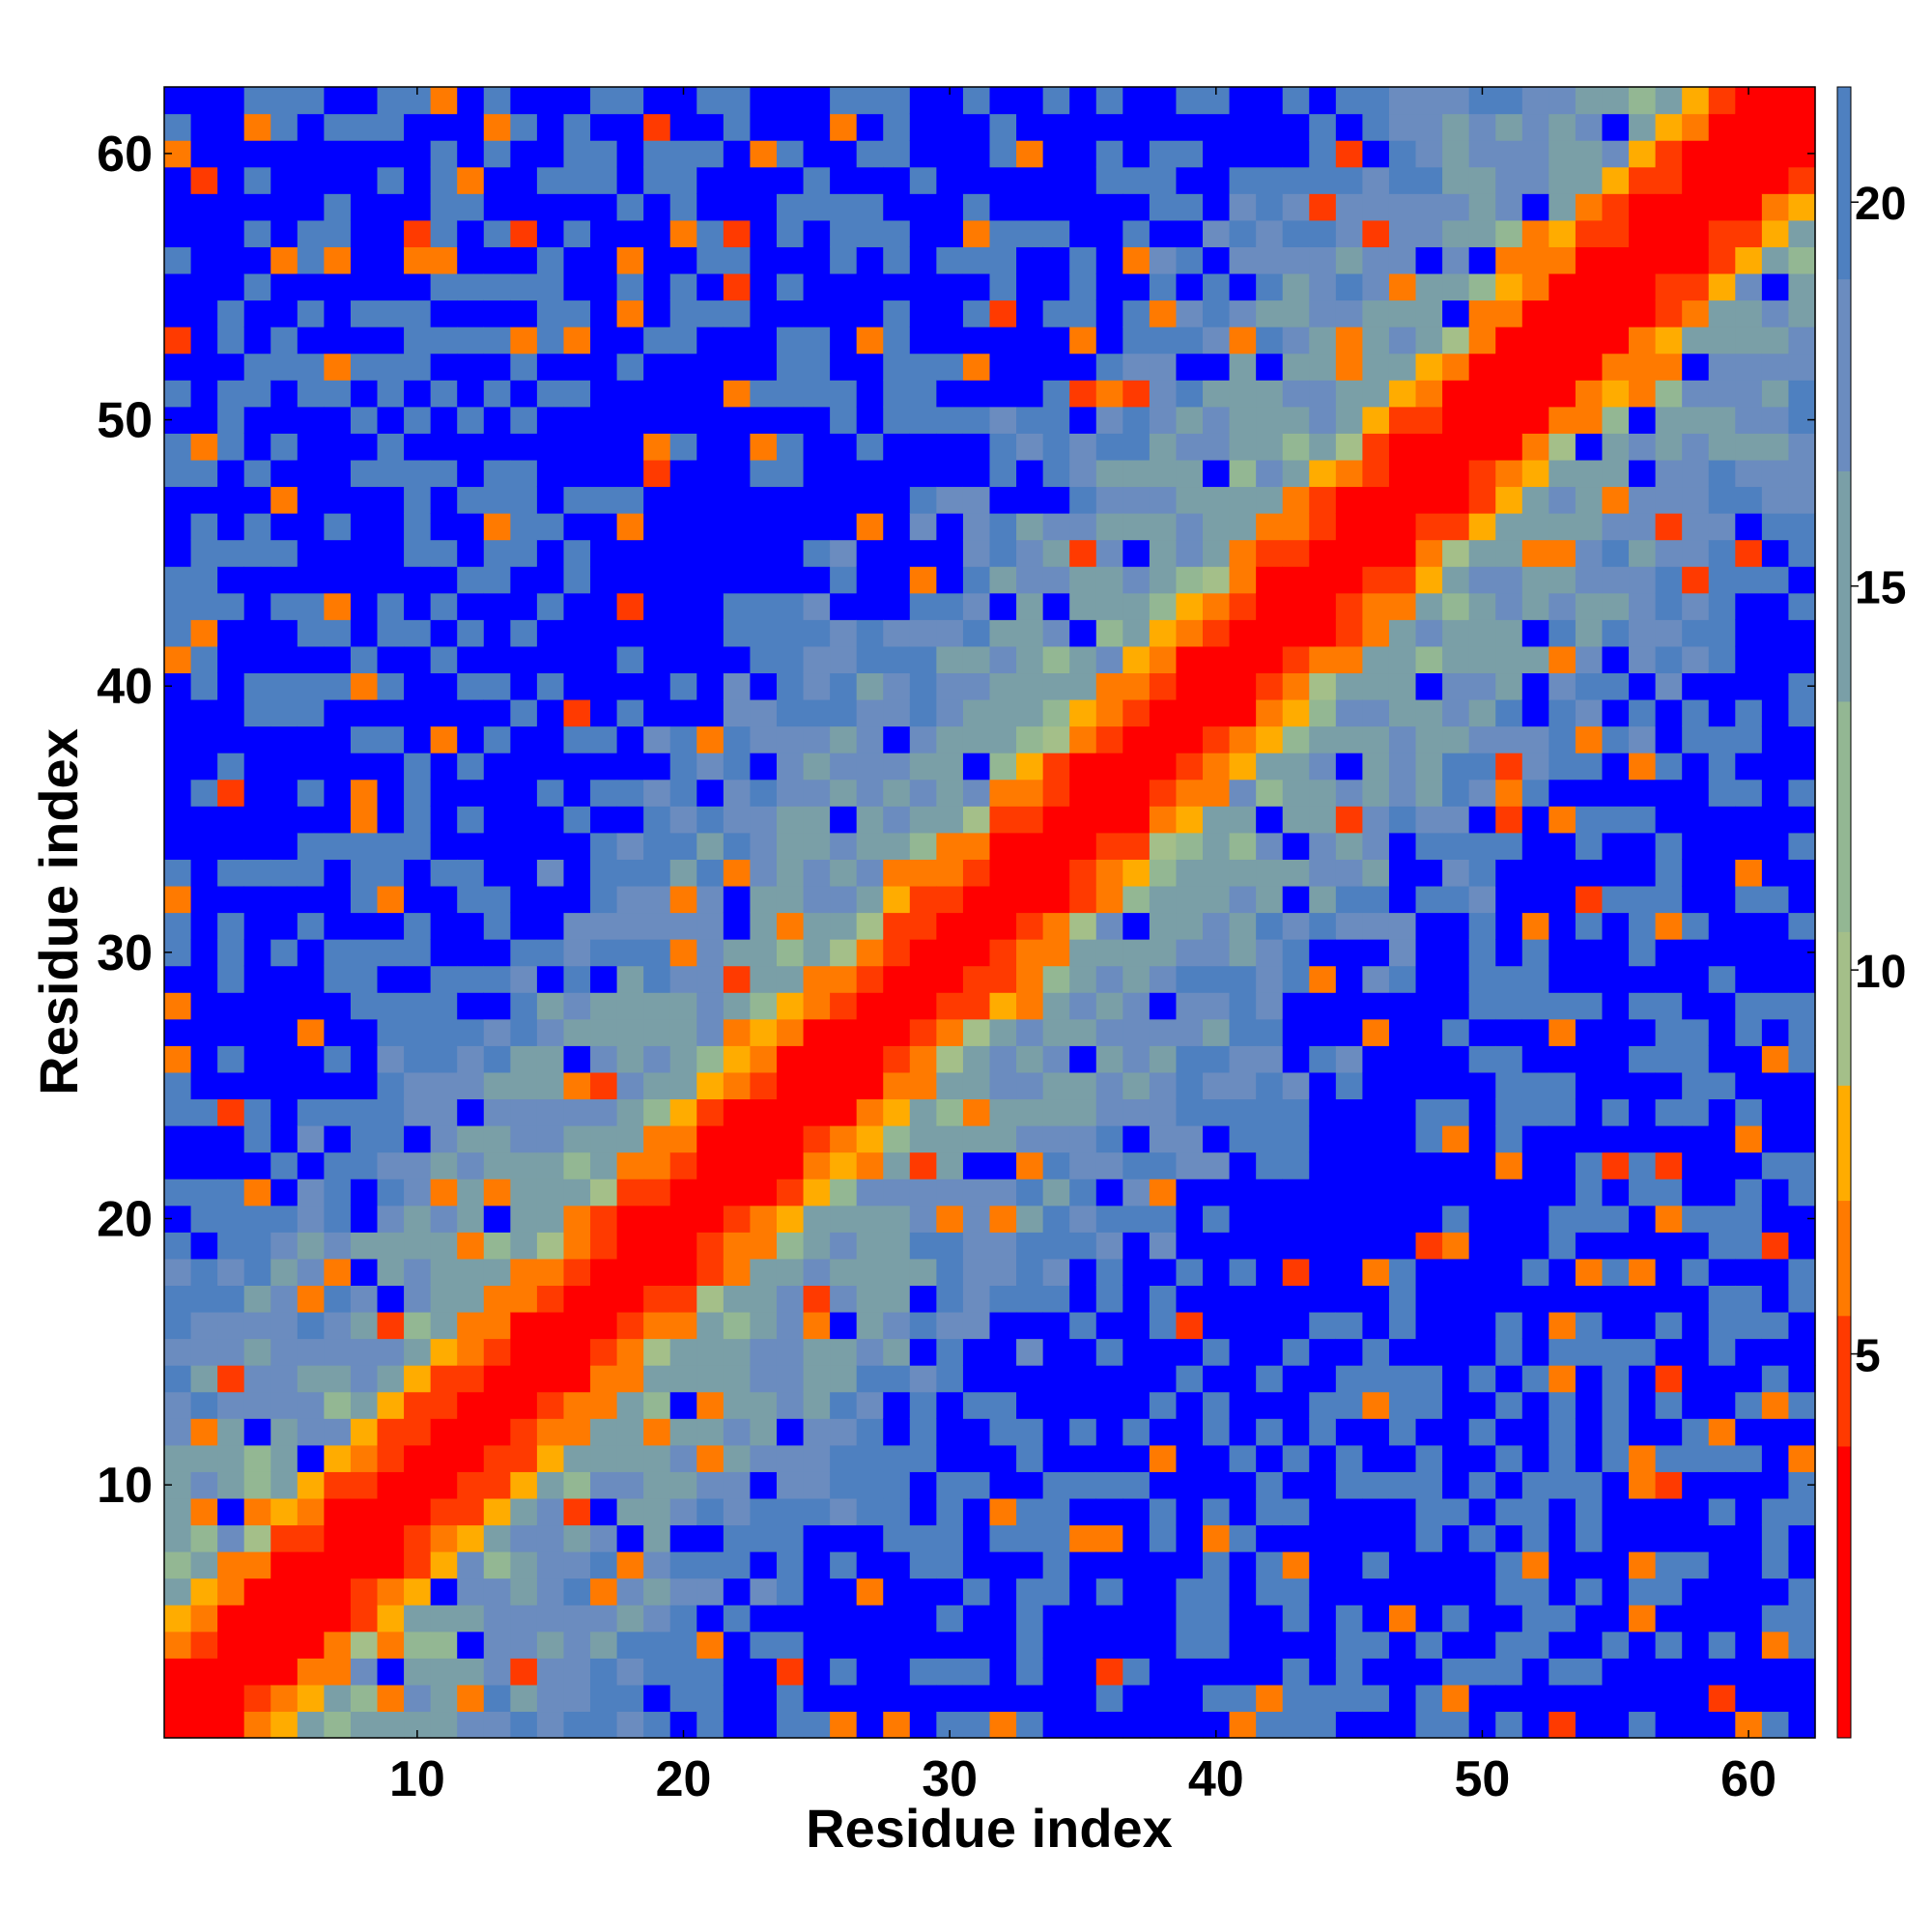 Image resolution: width=1932 pixels, height=1932 pixels. What do you see at coordinates (125, 953) in the screenshot?
I see `y-tick-label: 30` at bounding box center [125, 953].